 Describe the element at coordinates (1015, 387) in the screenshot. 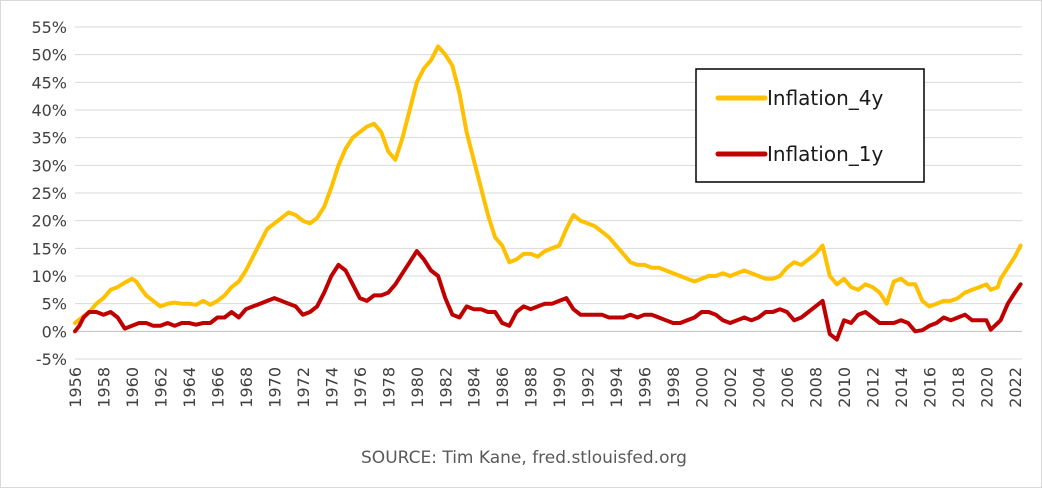

I see `x-tick-label: 2022` at that location.